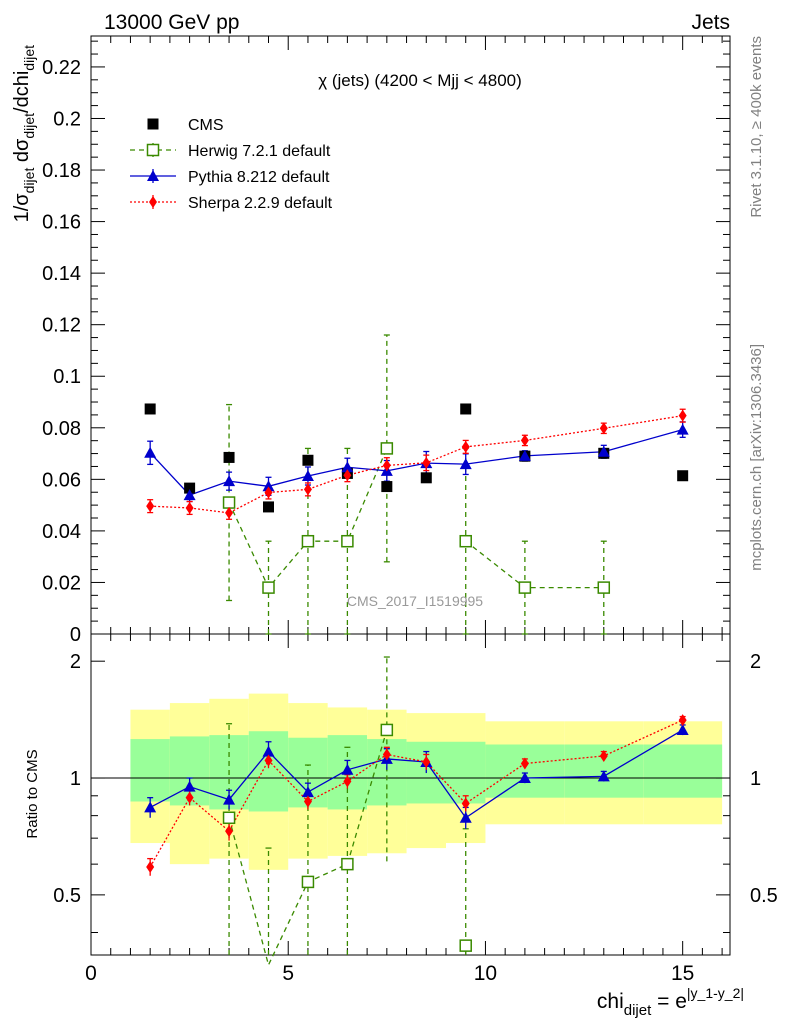 The width and height of the screenshot is (786, 1024). What do you see at coordinates (756, 127) in the screenshot?
I see `side-label-rivet: Rivet 3.1.10, ≥ 400k events` at bounding box center [756, 127].